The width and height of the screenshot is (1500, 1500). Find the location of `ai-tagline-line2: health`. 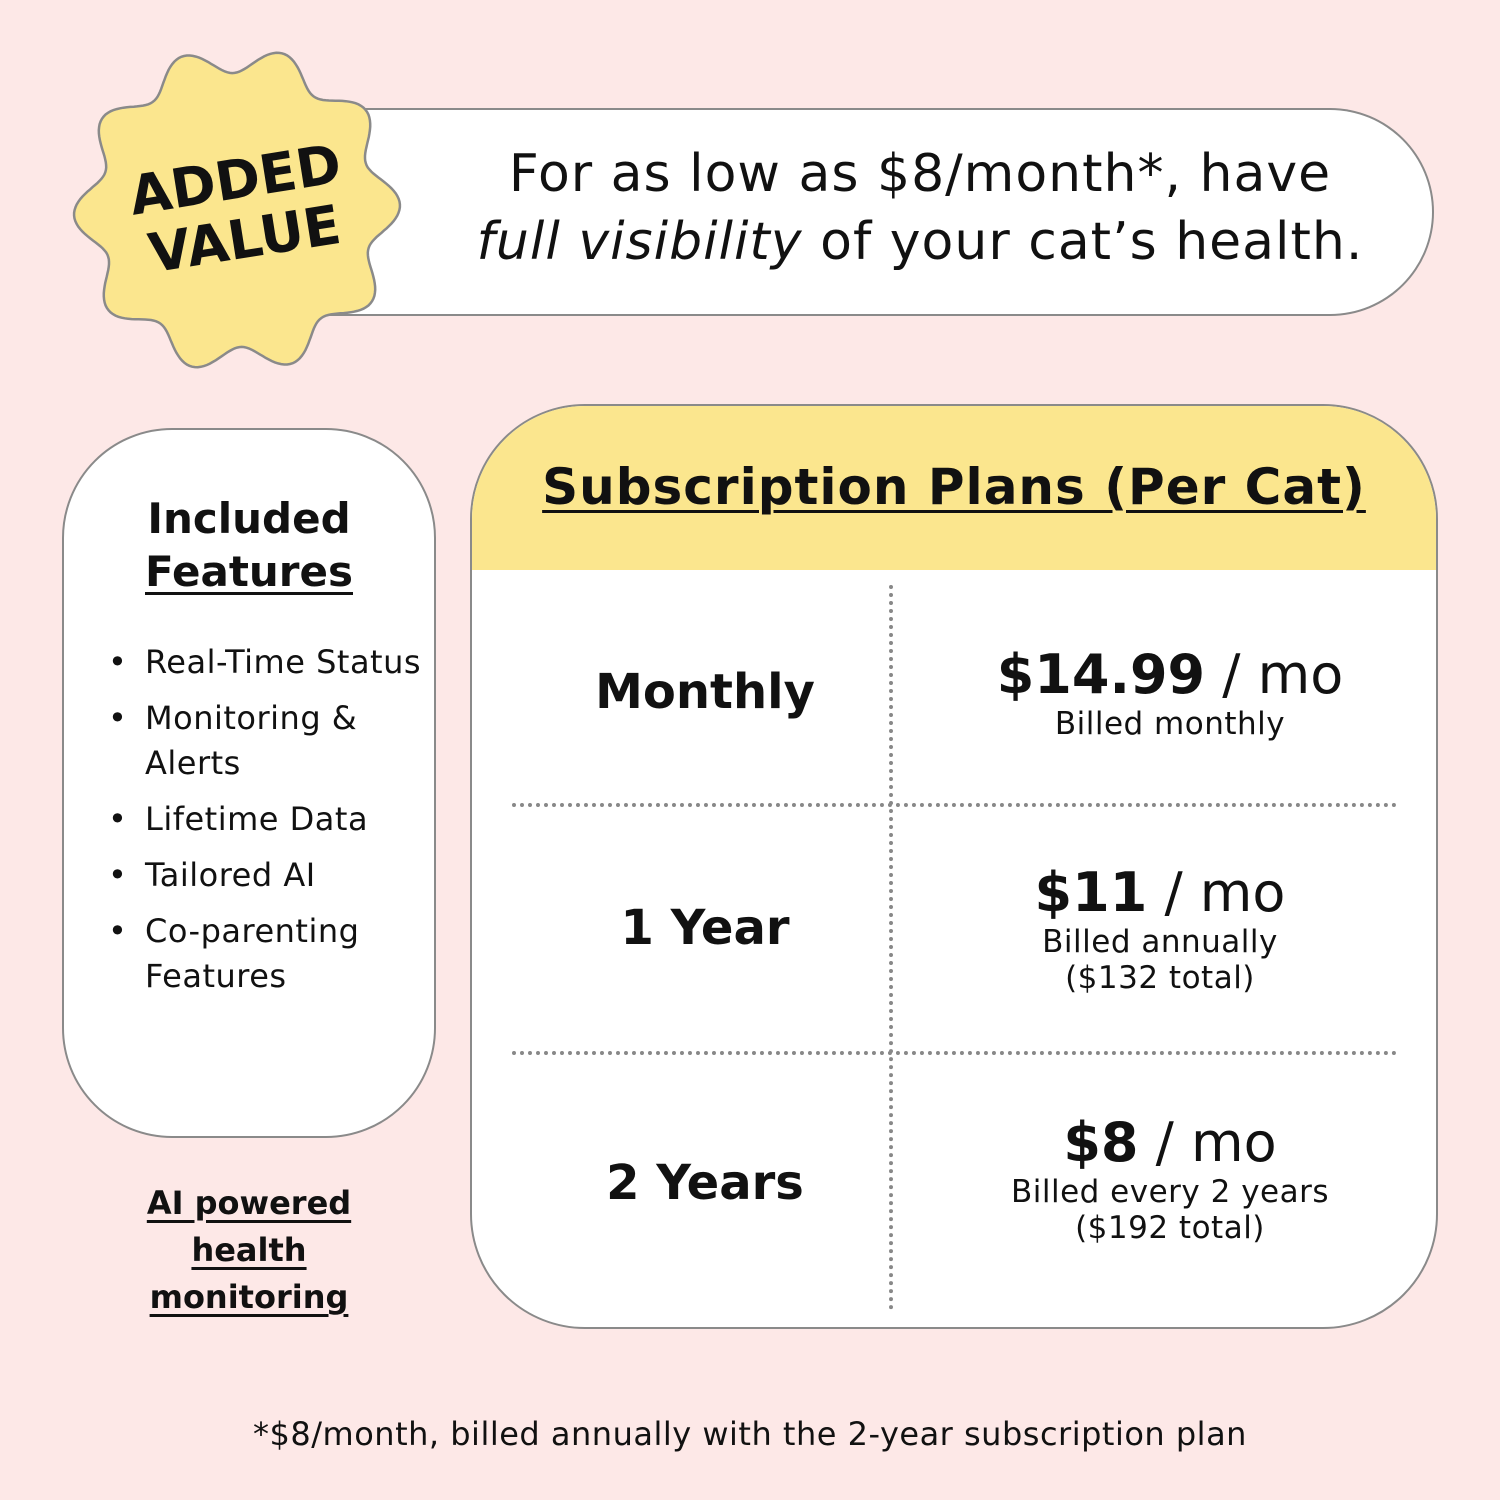

ai-tagline-line2: health is located at coordinates (249, 1250).